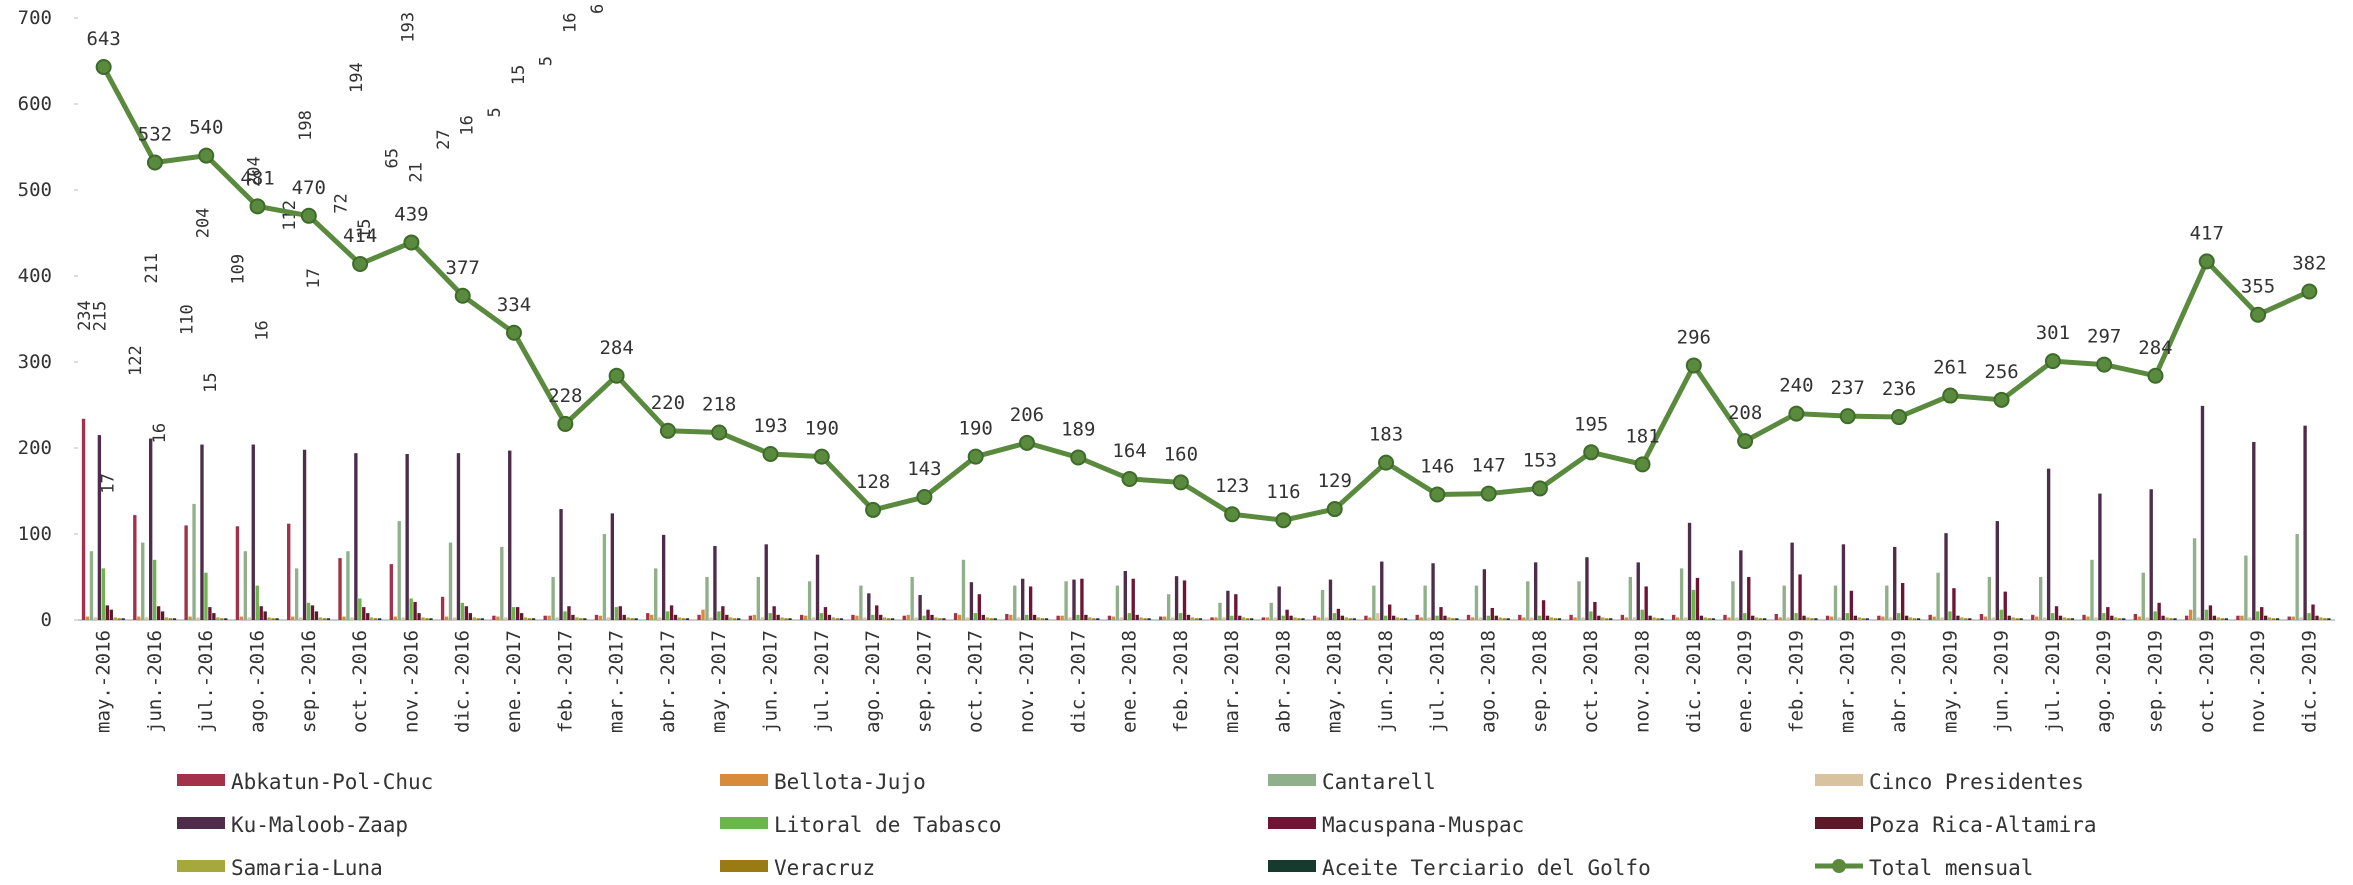 The height and width of the screenshot is (885, 2353). Describe the element at coordinates (1540, 460) in the screenshot. I see `total-label: 153` at that location.